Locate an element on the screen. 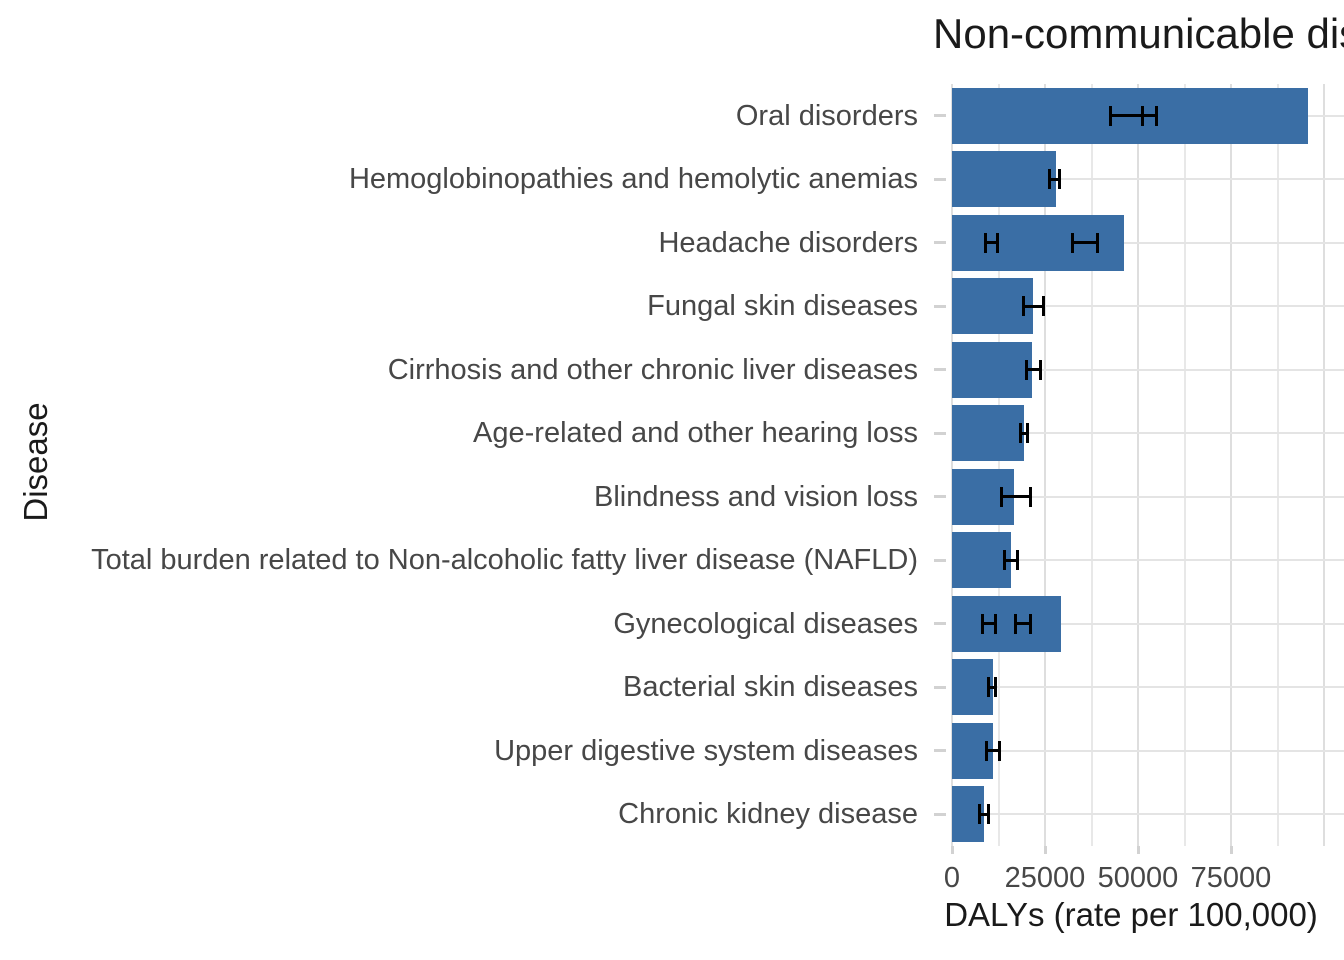 The width and height of the screenshot is (1344, 960). y-axis-label: Oral disorders is located at coordinates (826, 115).